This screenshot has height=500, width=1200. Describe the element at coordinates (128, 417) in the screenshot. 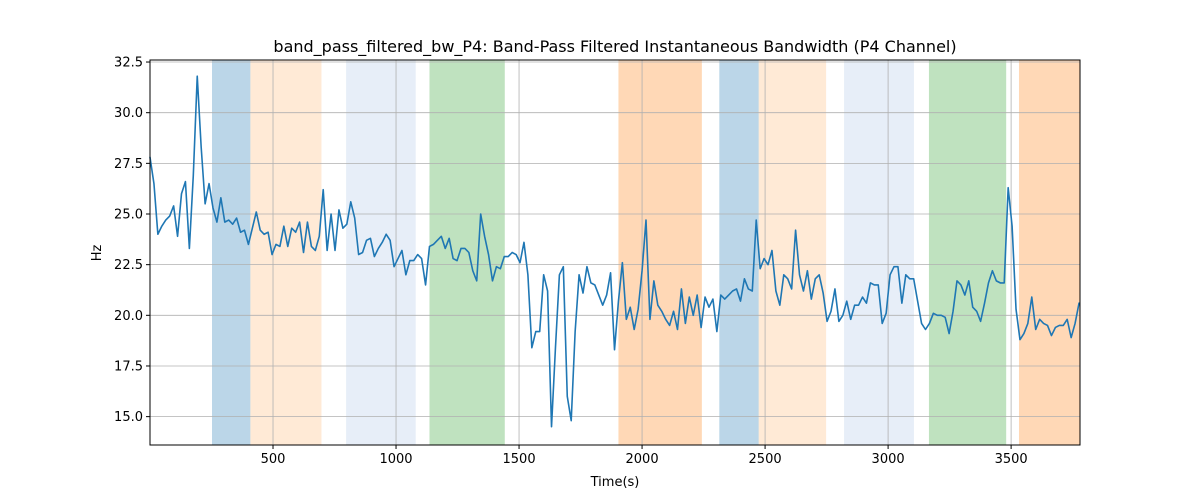

I see `y-tick-label: 15.0` at that location.